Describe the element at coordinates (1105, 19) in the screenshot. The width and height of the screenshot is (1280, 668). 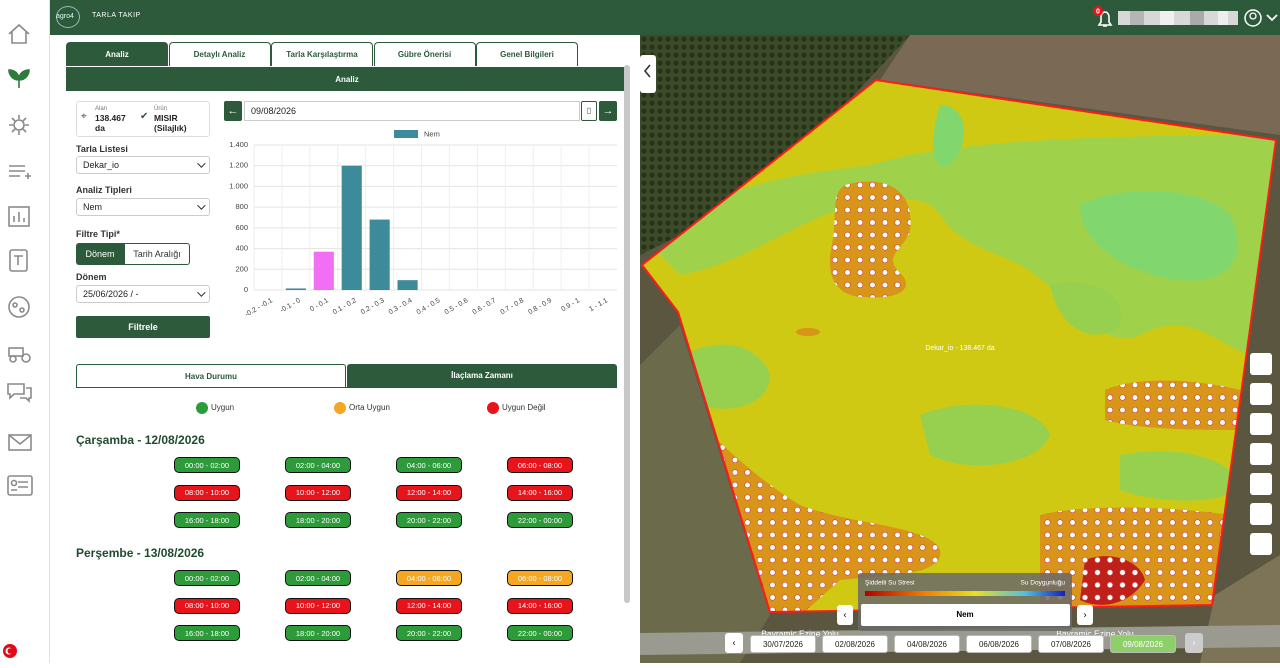
I see `bell-icon` at that location.